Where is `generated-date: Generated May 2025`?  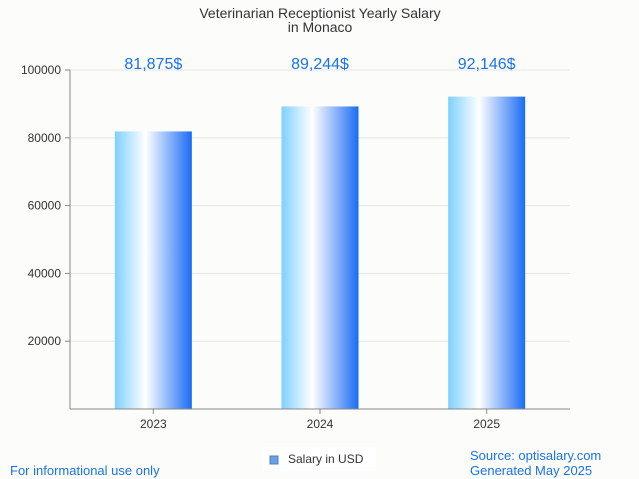
generated-date: Generated May 2025 is located at coordinates (531, 470).